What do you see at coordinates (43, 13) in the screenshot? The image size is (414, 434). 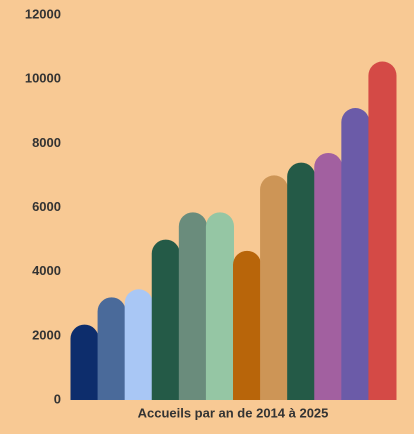 I see `y-tick-label: 12000` at bounding box center [43, 13].